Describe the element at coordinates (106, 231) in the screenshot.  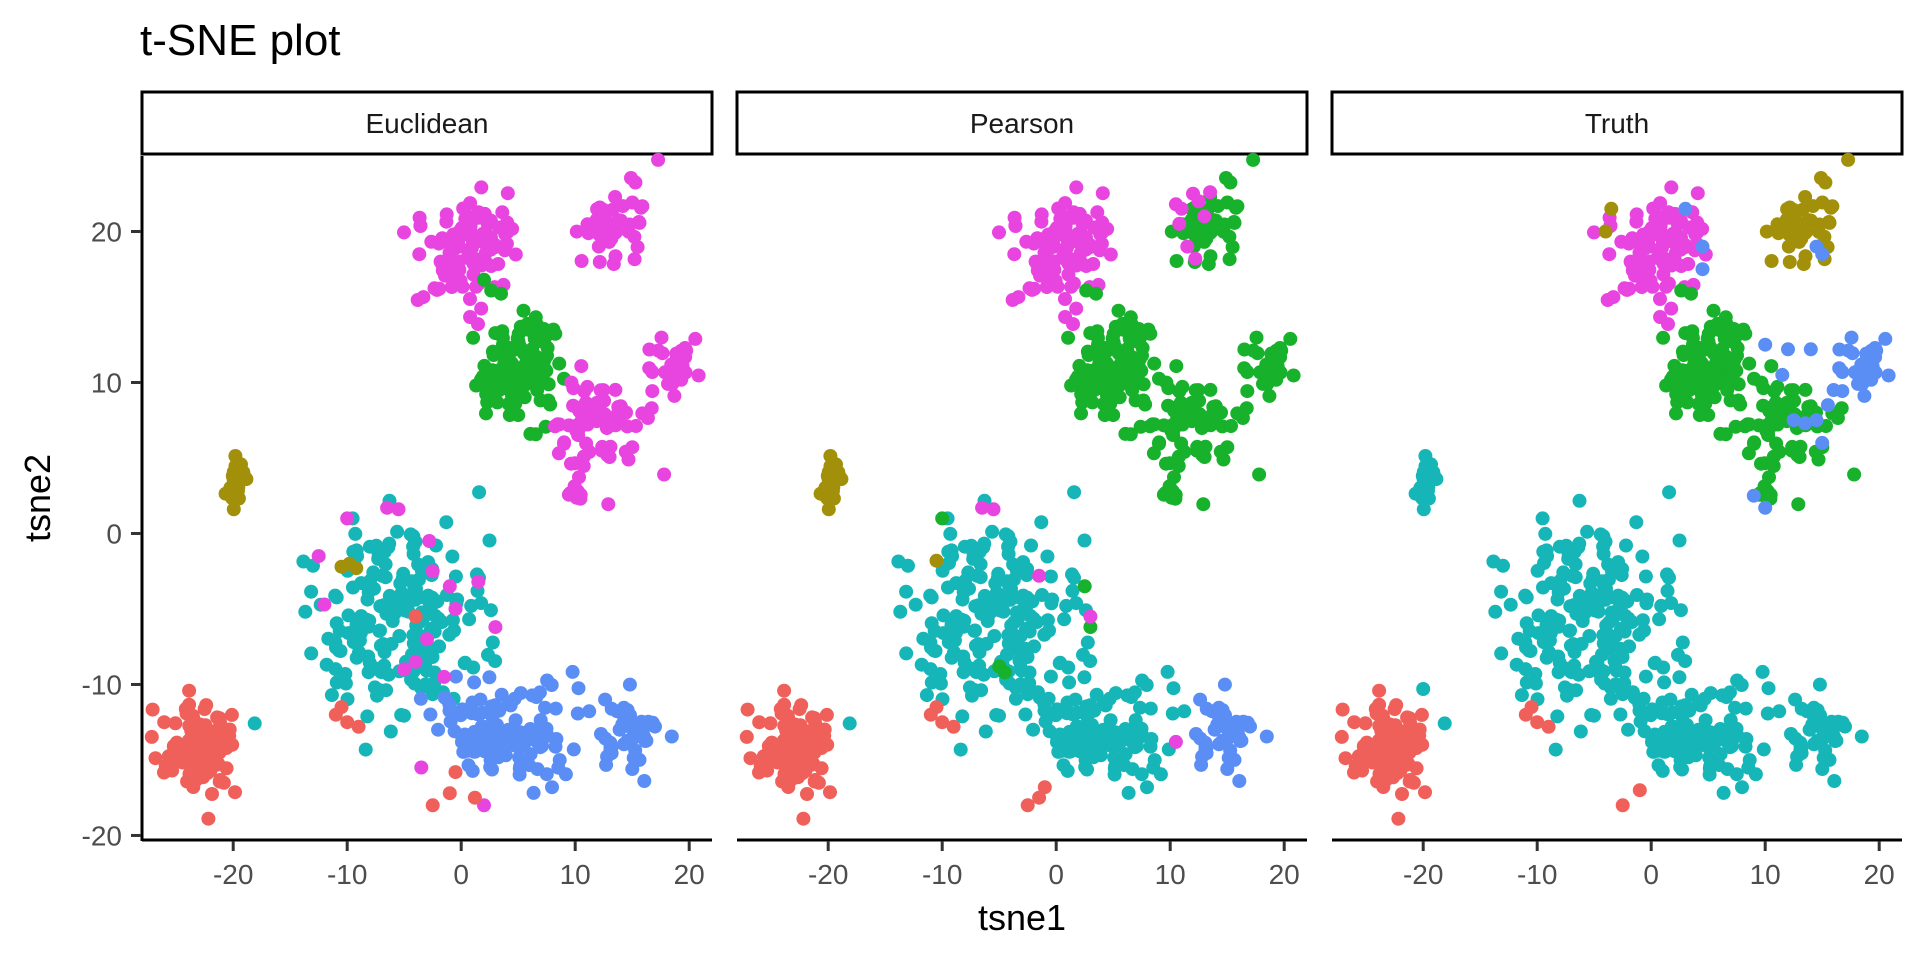
I see `y-tick-label: 20` at that location.